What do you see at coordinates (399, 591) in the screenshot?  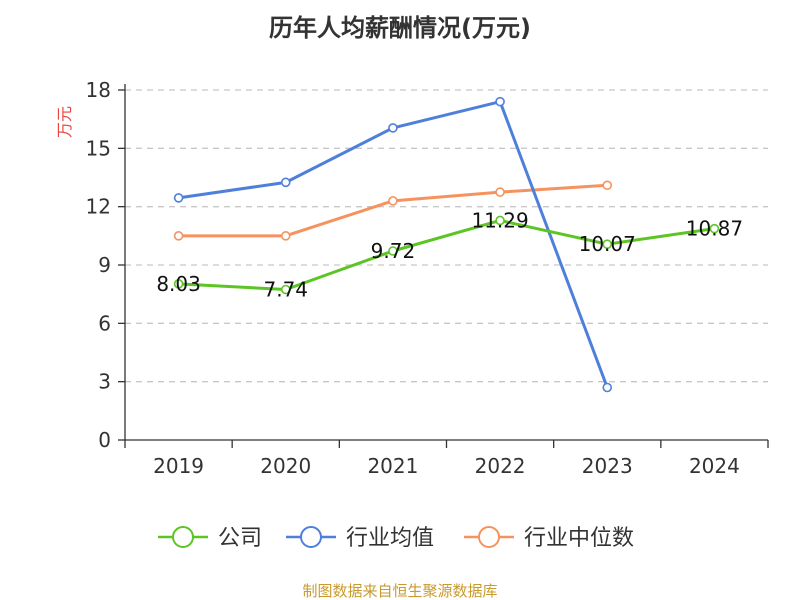 I see `source-note: 制图数据来自恒生聚源数据库` at bounding box center [399, 591].